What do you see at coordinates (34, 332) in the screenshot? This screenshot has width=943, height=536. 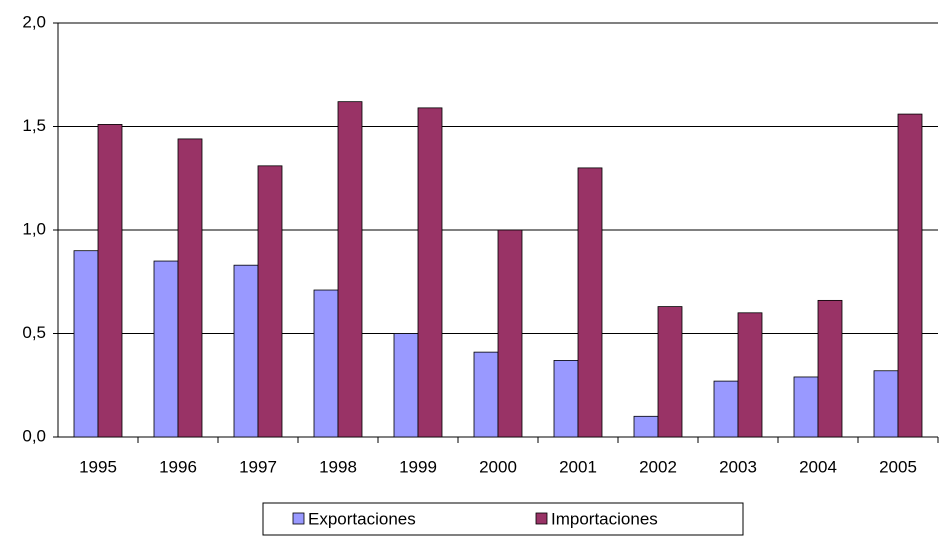 I see `y-tick-label: 0,5` at bounding box center [34, 332].